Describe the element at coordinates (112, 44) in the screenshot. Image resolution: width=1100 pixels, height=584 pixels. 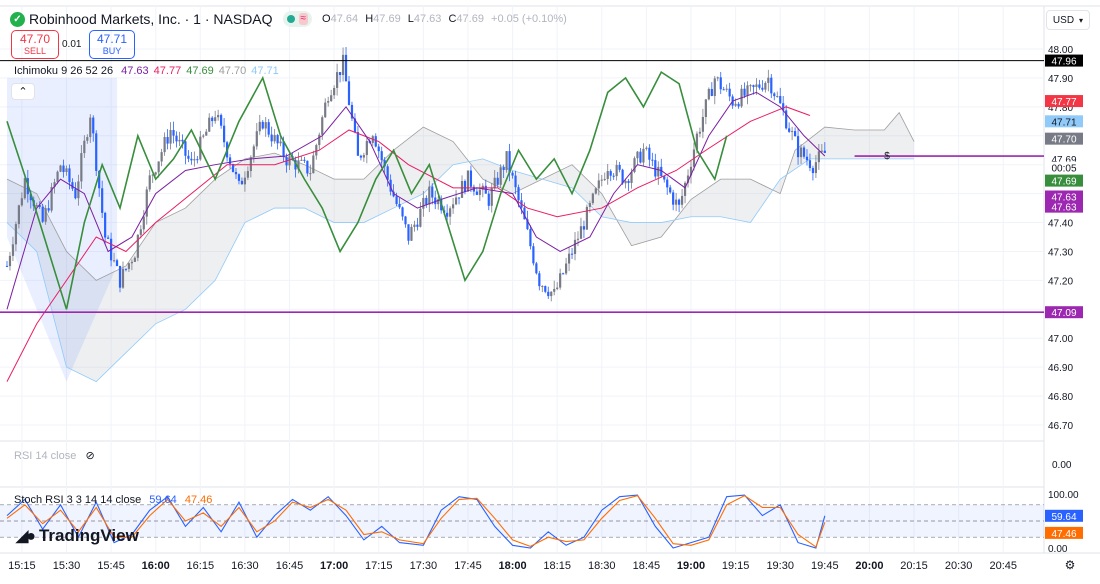
I see `buy-button: 47.71 BUY` at that location.